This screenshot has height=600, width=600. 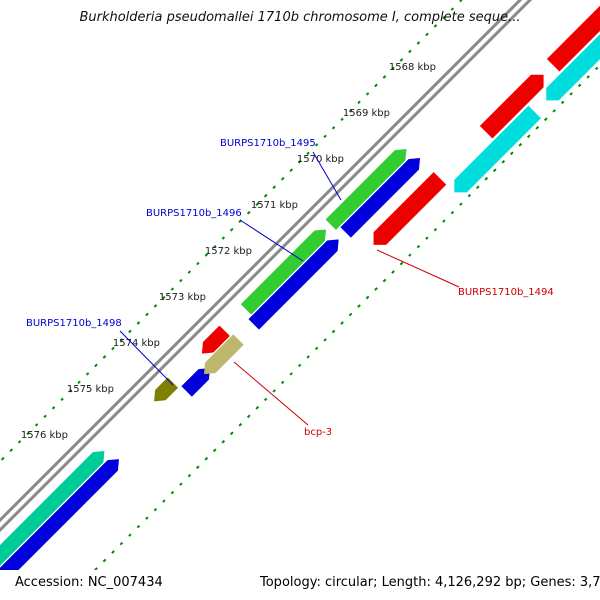 What do you see at coordinates (90, 389) in the screenshot?
I see `ruler-tick-label: 1575 kbp` at bounding box center [90, 389].